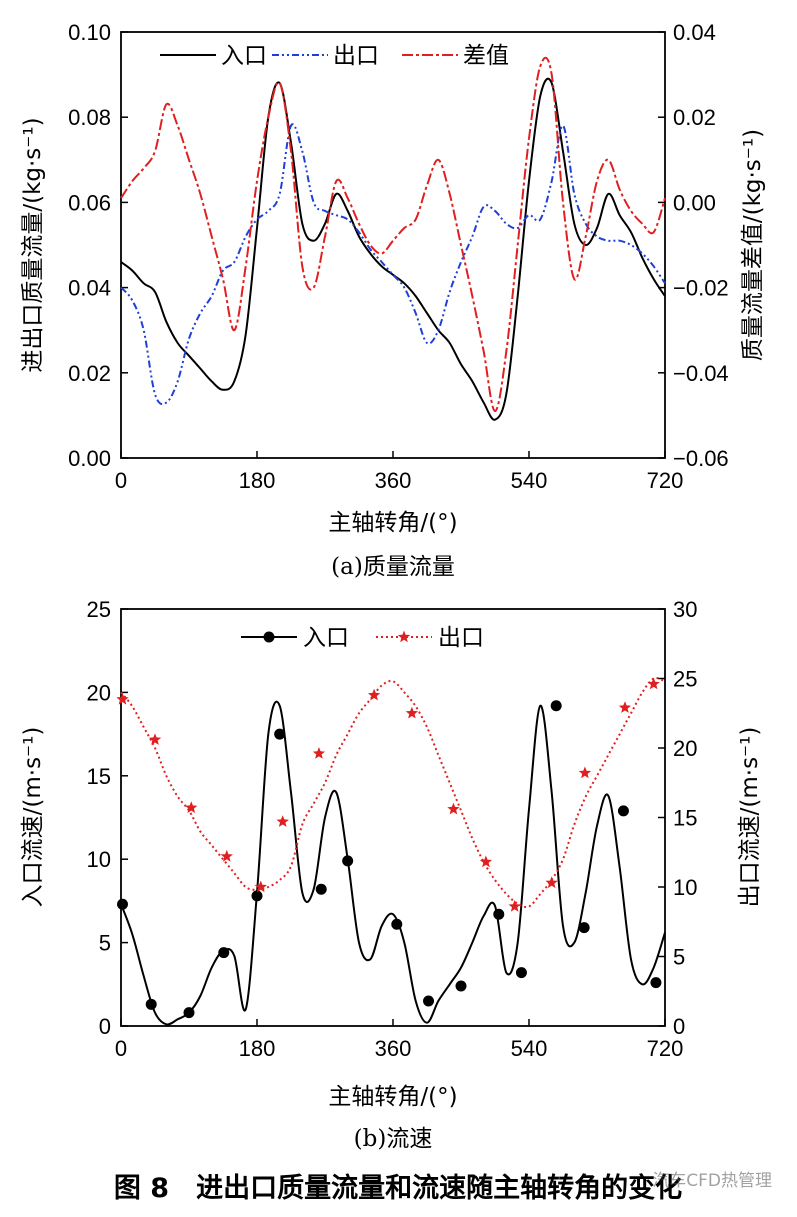  What do you see at coordinates (685, 609) in the screenshot?
I see `y-right-tick-label: 30` at bounding box center [685, 609].